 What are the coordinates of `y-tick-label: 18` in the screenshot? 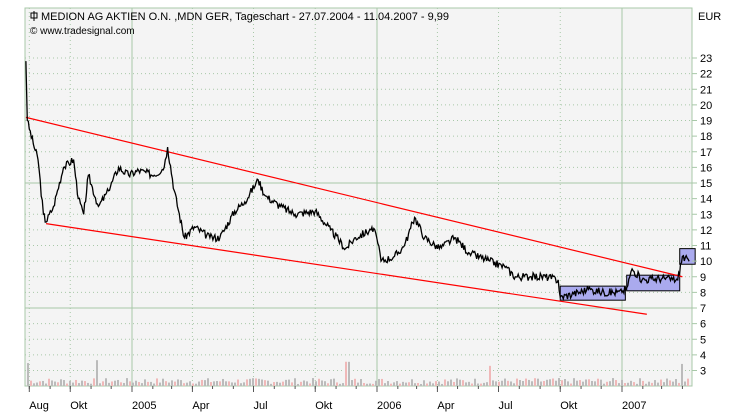 It's located at (706, 137).